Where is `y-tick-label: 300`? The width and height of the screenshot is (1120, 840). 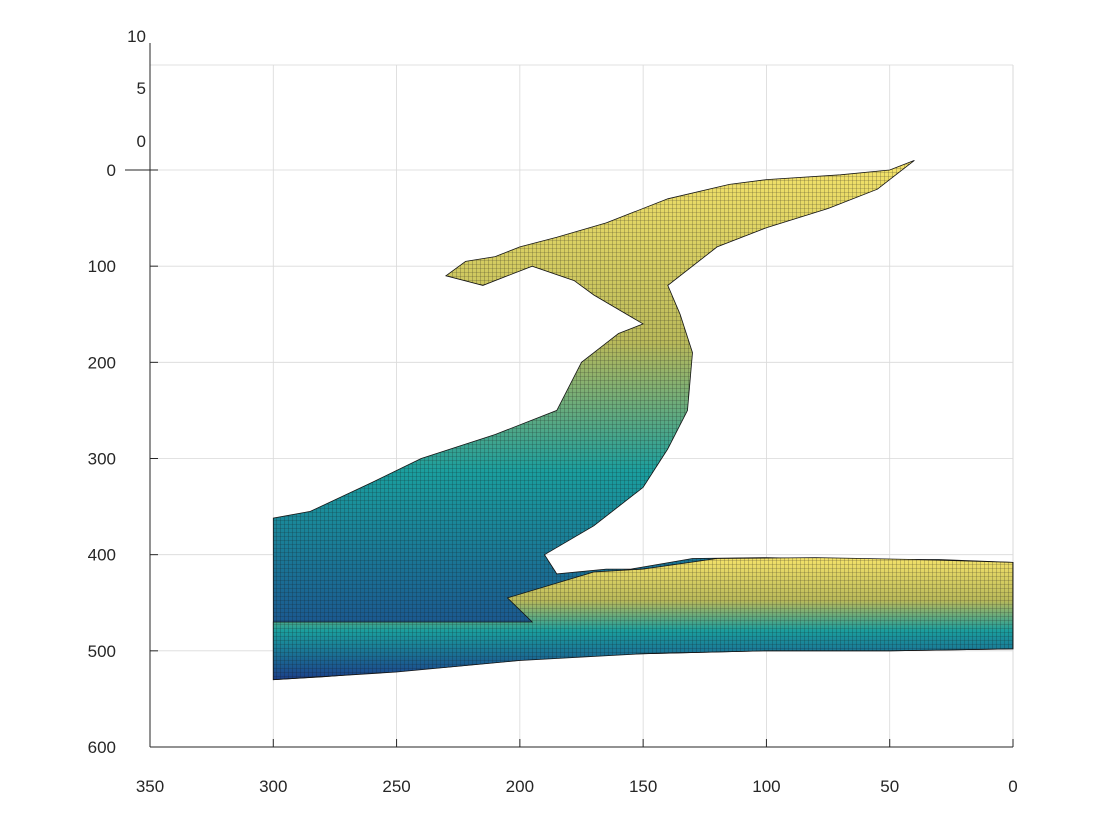
y-tick-label: 300 is located at coordinates (102, 459).